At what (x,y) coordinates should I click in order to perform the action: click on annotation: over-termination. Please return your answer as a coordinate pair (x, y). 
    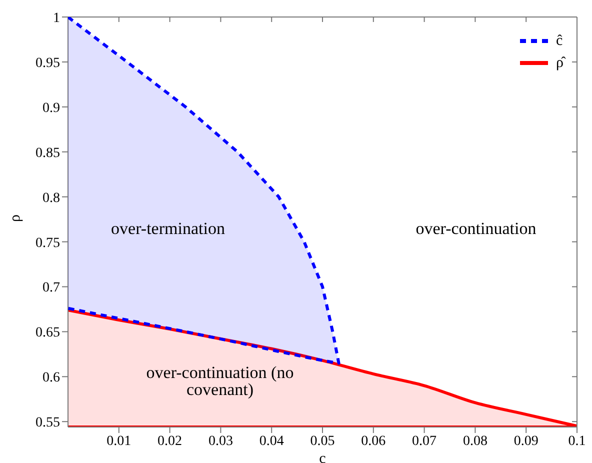
    Looking at the image, I should click on (168, 228).